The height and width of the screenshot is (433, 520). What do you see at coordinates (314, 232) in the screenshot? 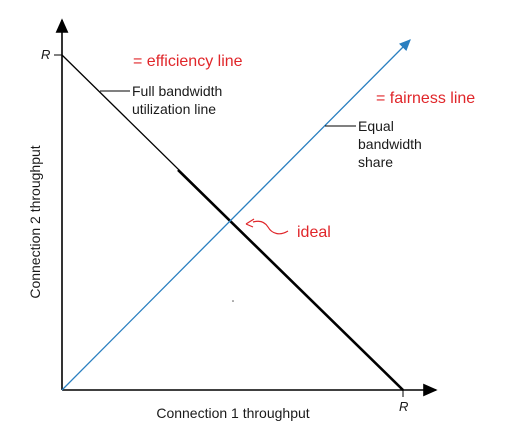
I see `ideal-annotation: ideal` at bounding box center [314, 232].